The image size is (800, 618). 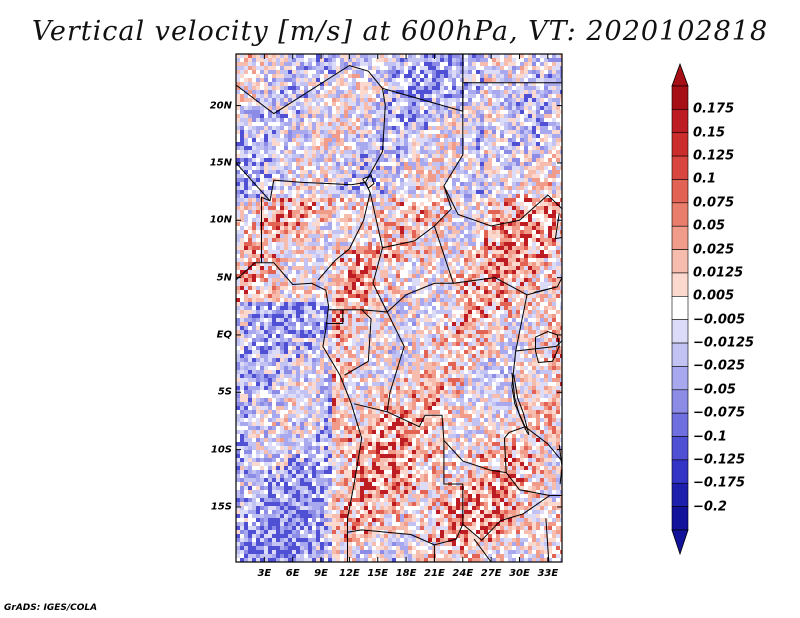 I want to click on longitude-label: 15E, so click(x=378, y=573).